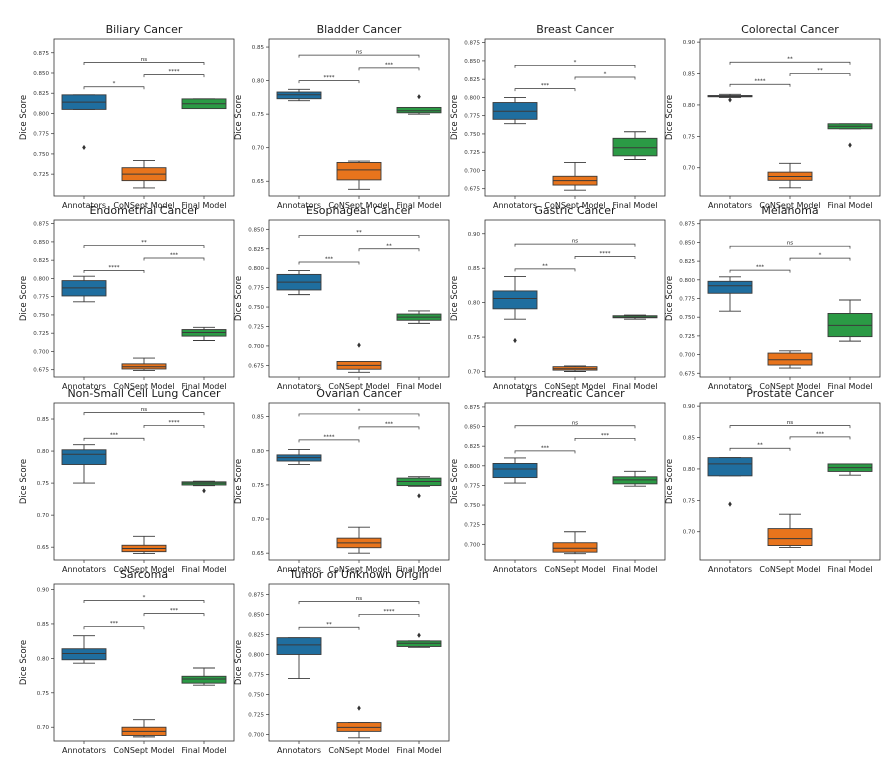 This screenshot has width=896, height=771. I want to click on subplot-title: Tumor of Unknown Origin, so click(358, 574).